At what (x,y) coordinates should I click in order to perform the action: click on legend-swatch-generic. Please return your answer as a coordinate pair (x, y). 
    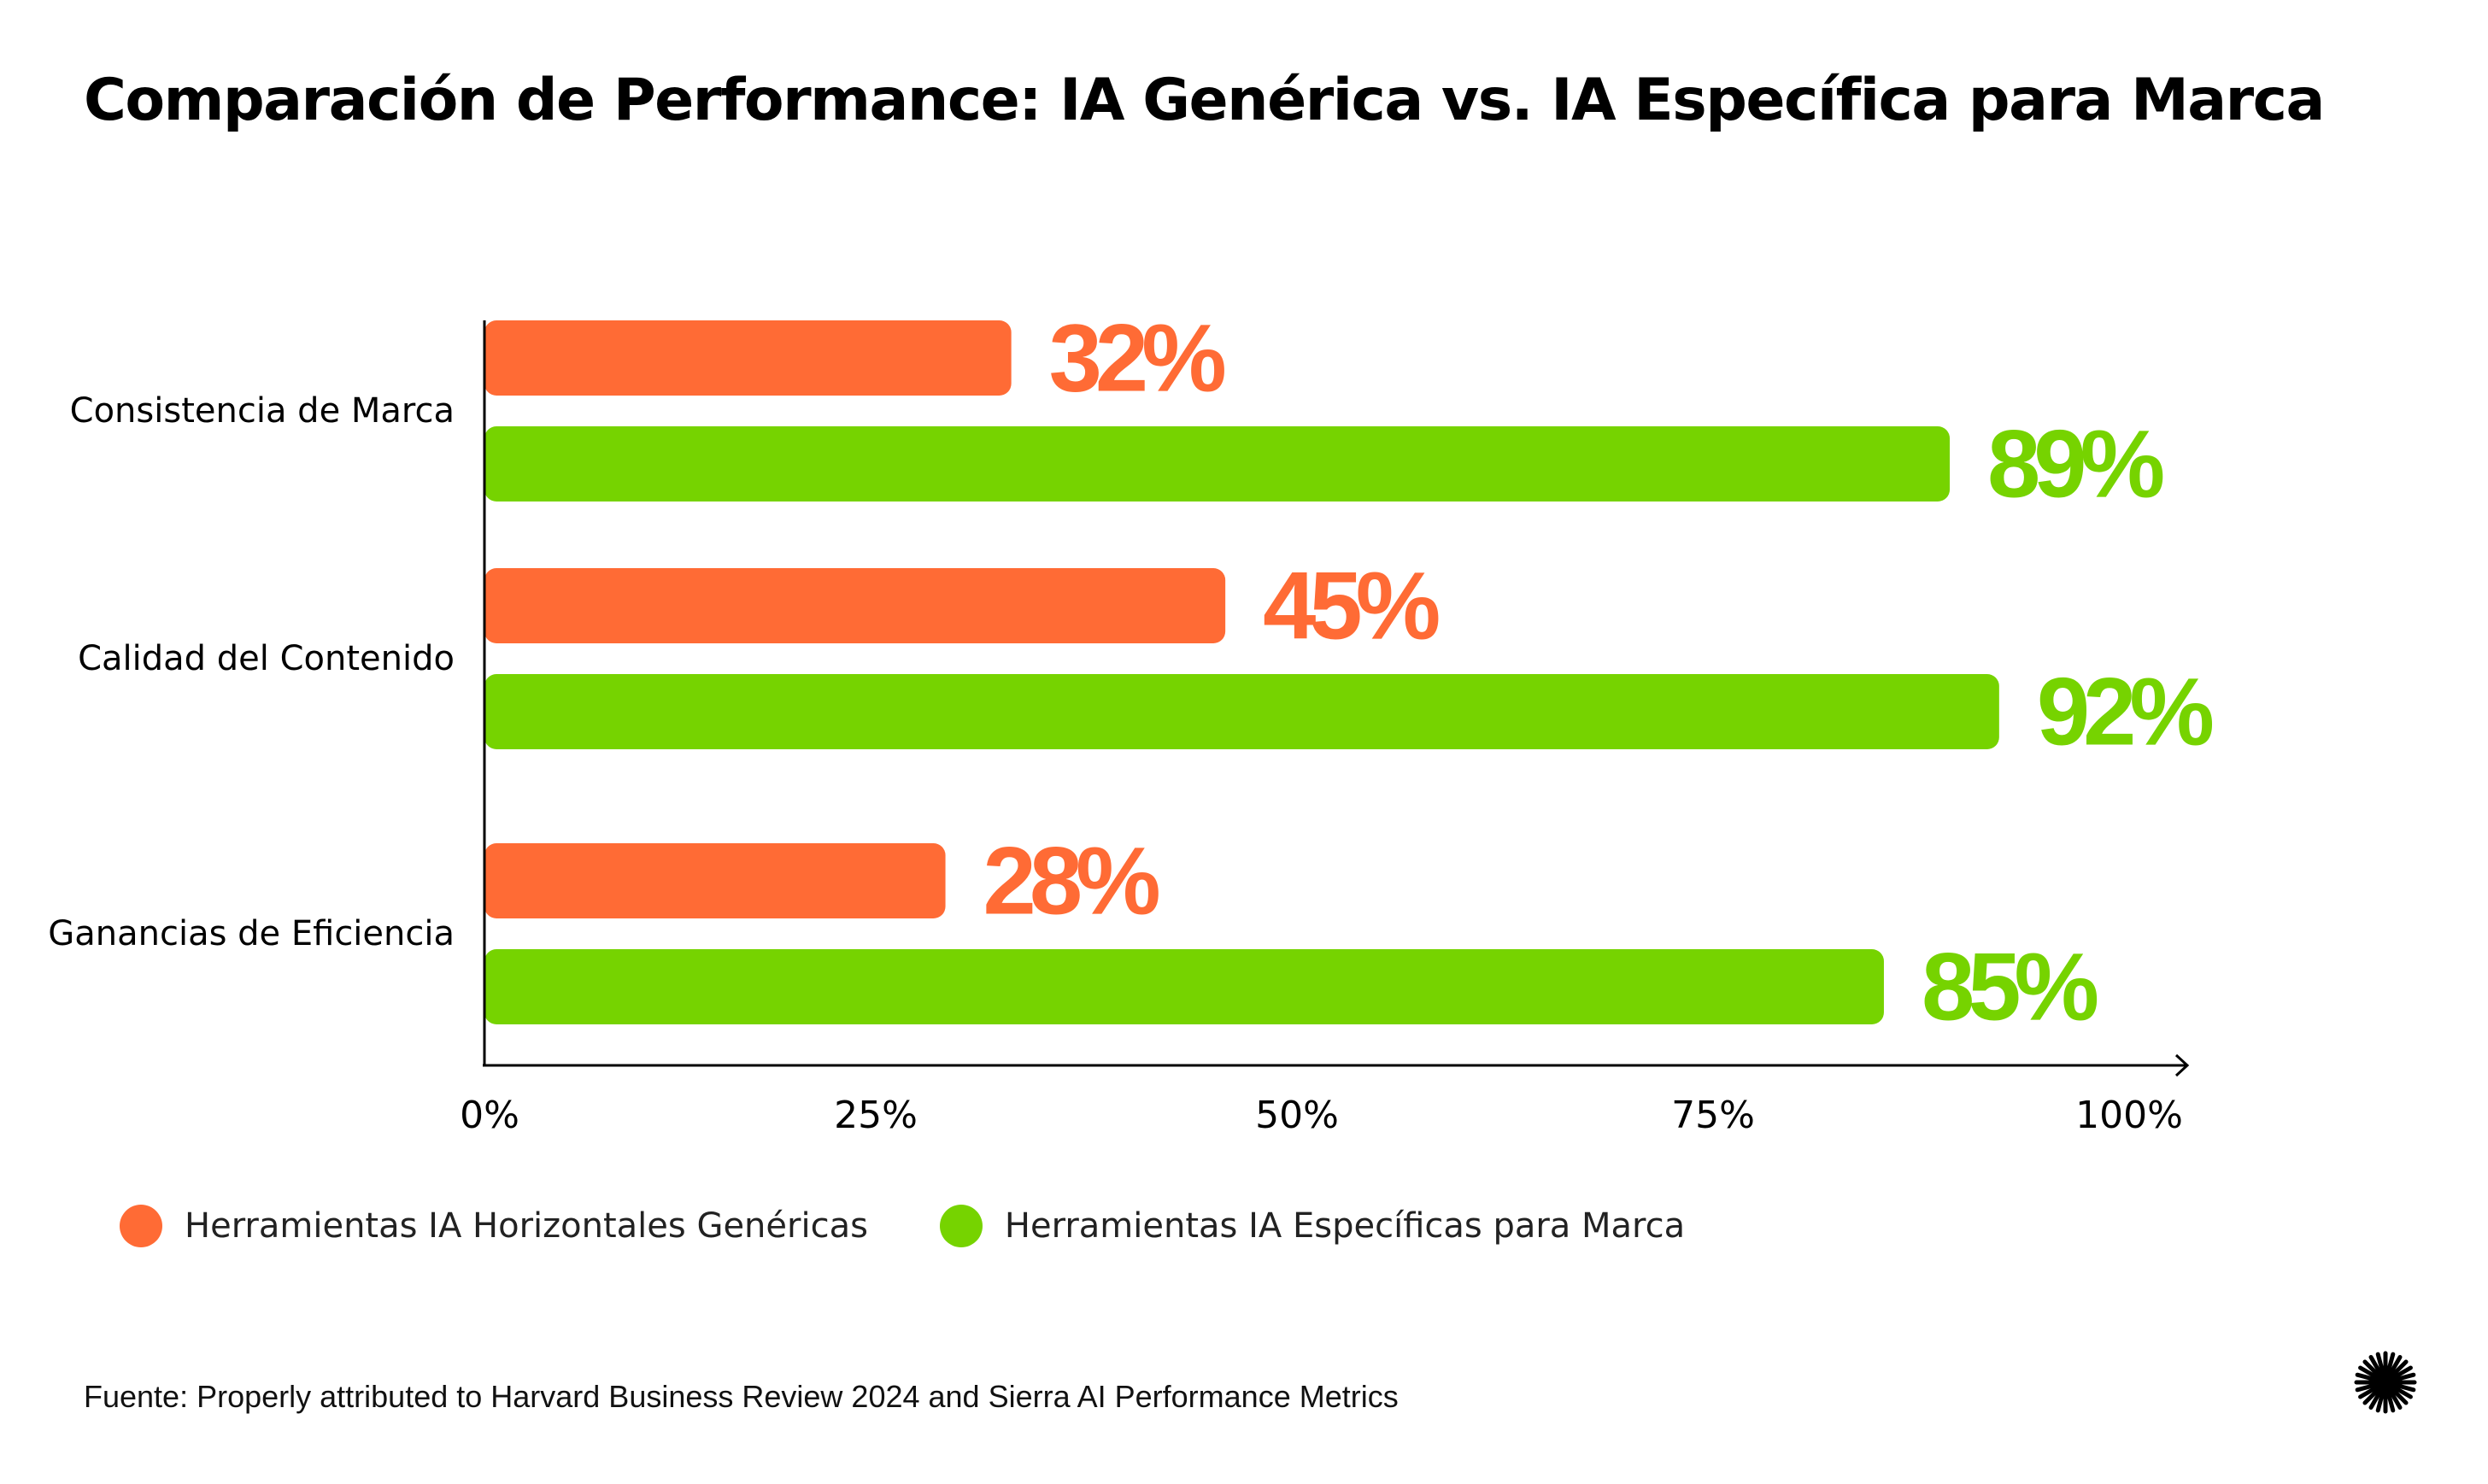
    Looking at the image, I should click on (141, 1226).